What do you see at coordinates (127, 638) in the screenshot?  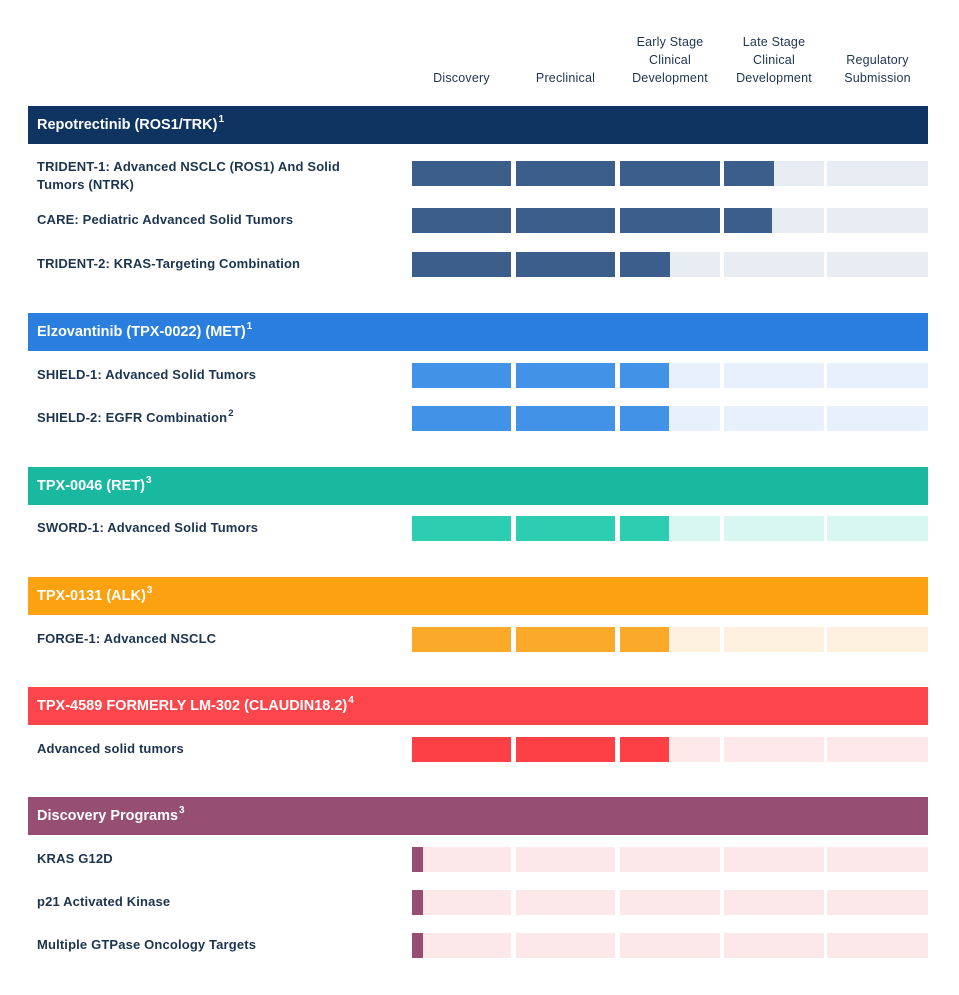 I see `program-label-text: FORGE-1: Advanced NSCLC` at bounding box center [127, 638].